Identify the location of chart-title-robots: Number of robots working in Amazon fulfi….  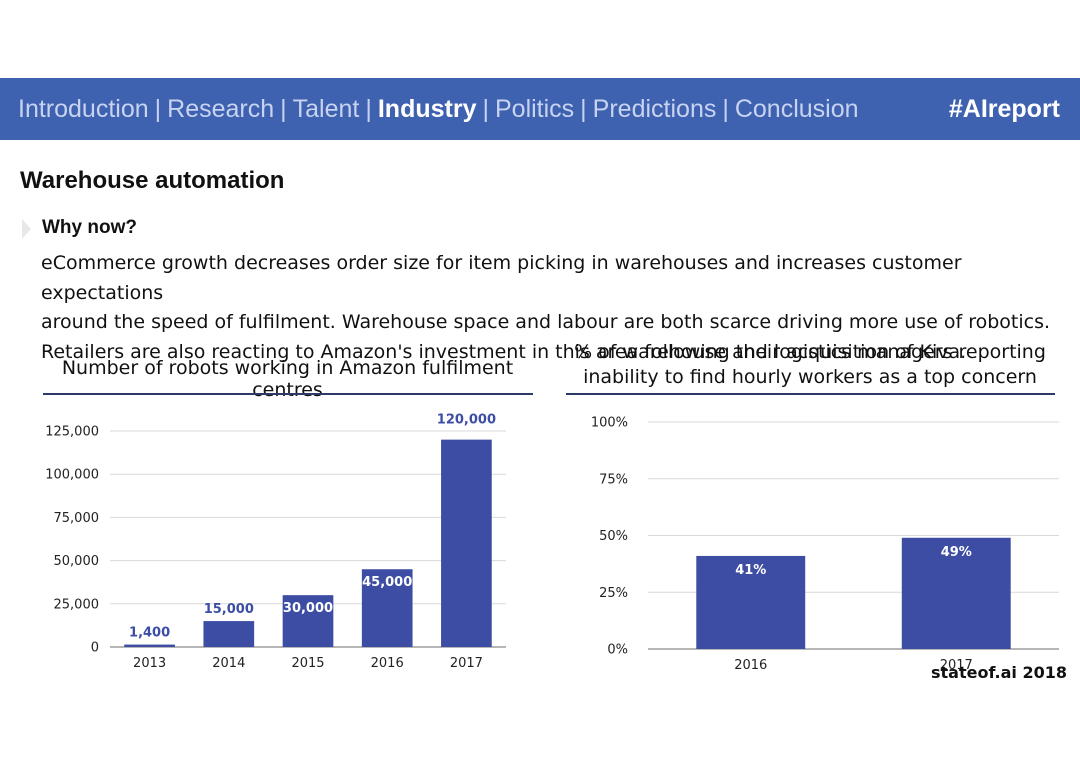
(287, 379).